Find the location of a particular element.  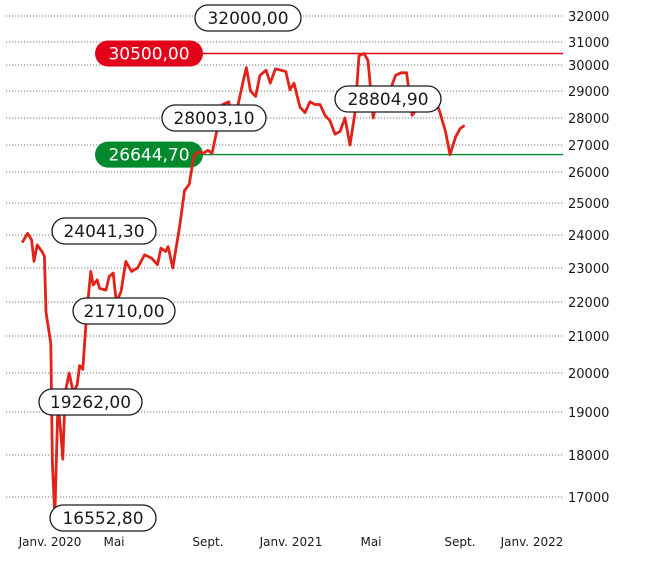

value-callout-text: 21710,00 is located at coordinates (123, 312).